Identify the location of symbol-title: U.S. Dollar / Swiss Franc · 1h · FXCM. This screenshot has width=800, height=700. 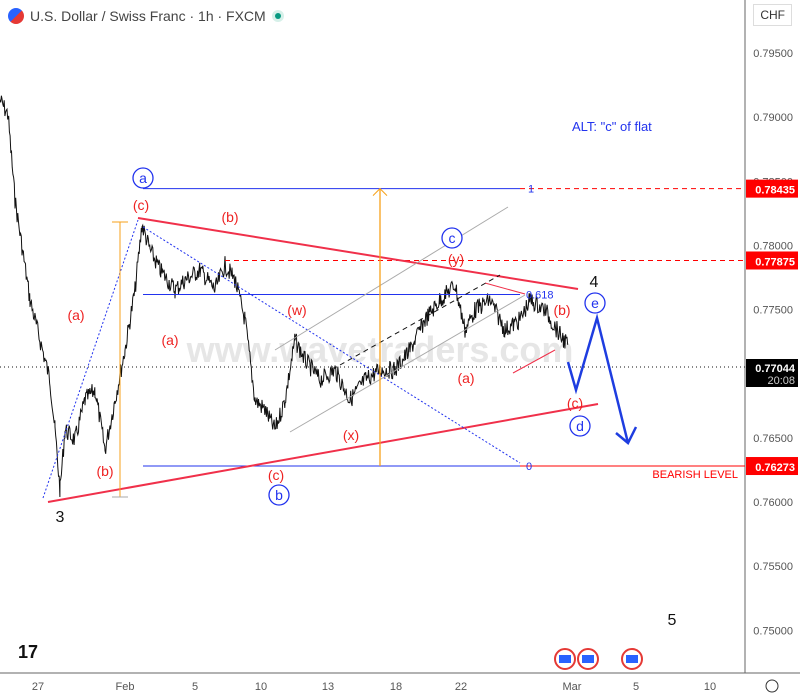
(148, 16).